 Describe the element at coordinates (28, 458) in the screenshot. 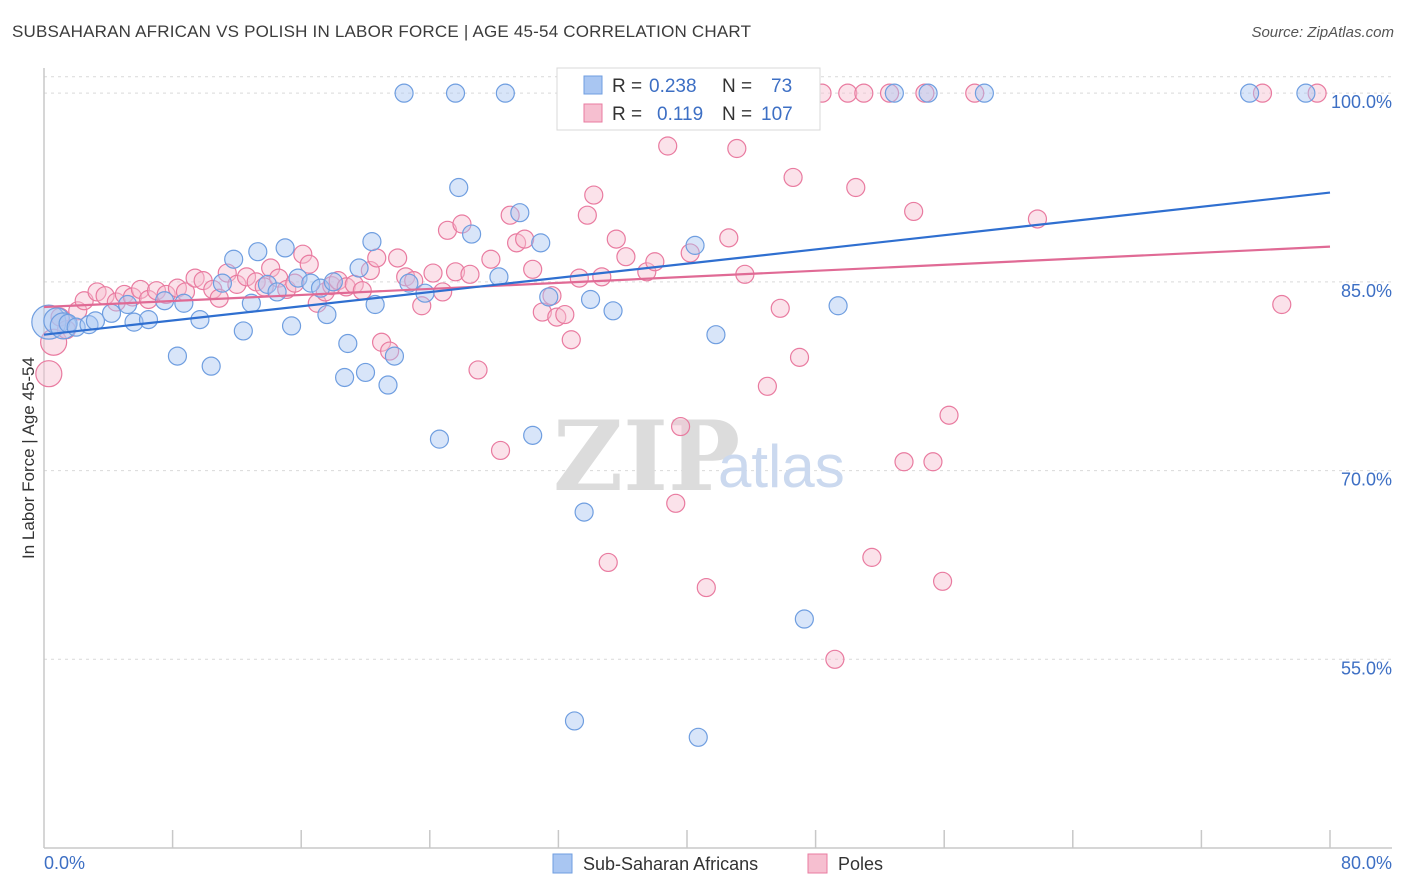

I see `y-axis-label: In Labor Force | Age 45-54` at that location.